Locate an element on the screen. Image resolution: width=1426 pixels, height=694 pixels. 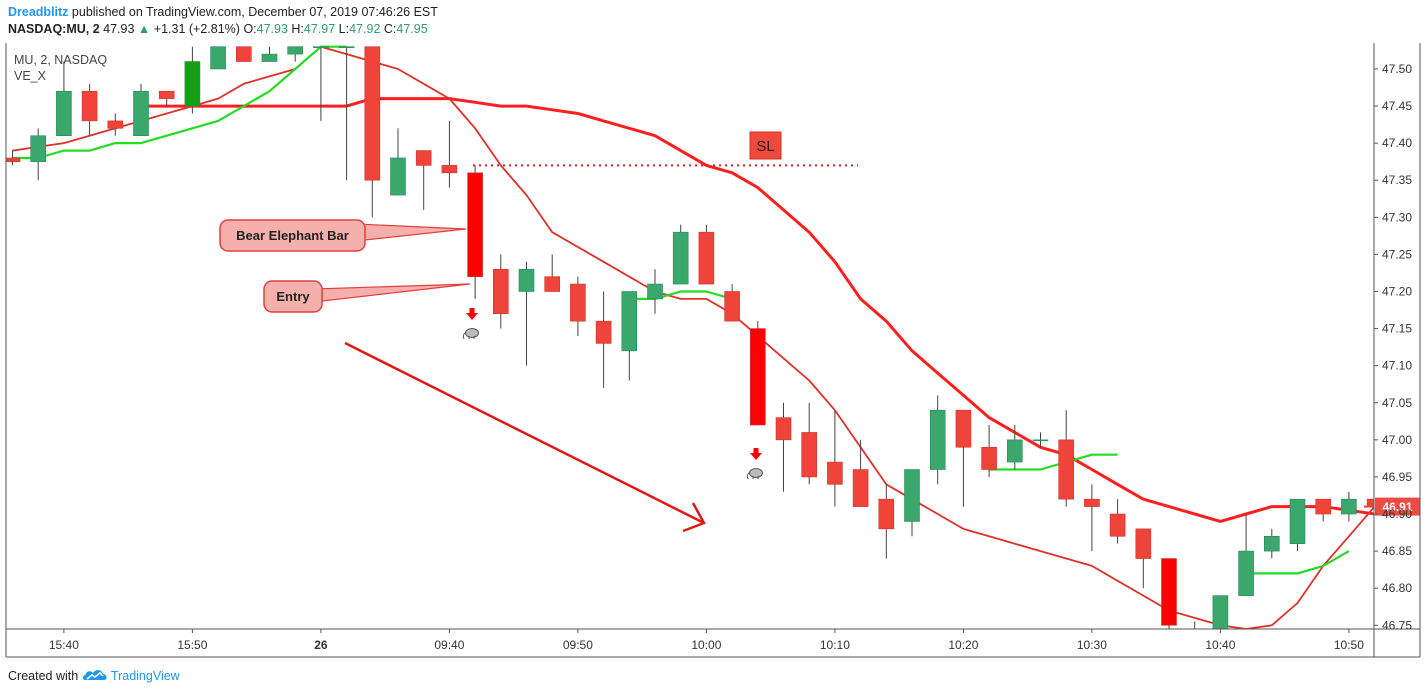
author-name: Dreadblitz is located at coordinates (38, 12).